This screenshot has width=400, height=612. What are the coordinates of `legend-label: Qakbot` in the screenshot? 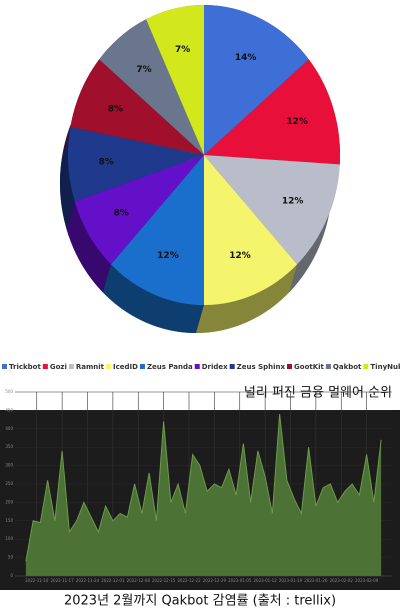 It's located at (347, 367).